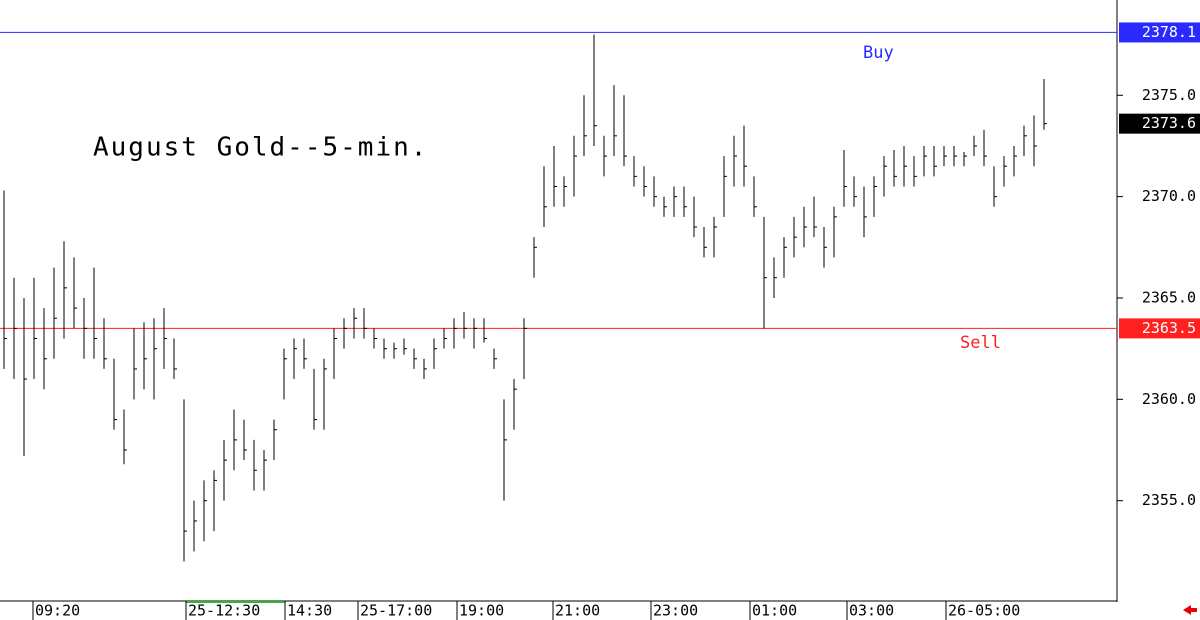  Describe the element at coordinates (260, 148) in the screenshot. I see `chart-title: August Gold--5-min.` at that location.